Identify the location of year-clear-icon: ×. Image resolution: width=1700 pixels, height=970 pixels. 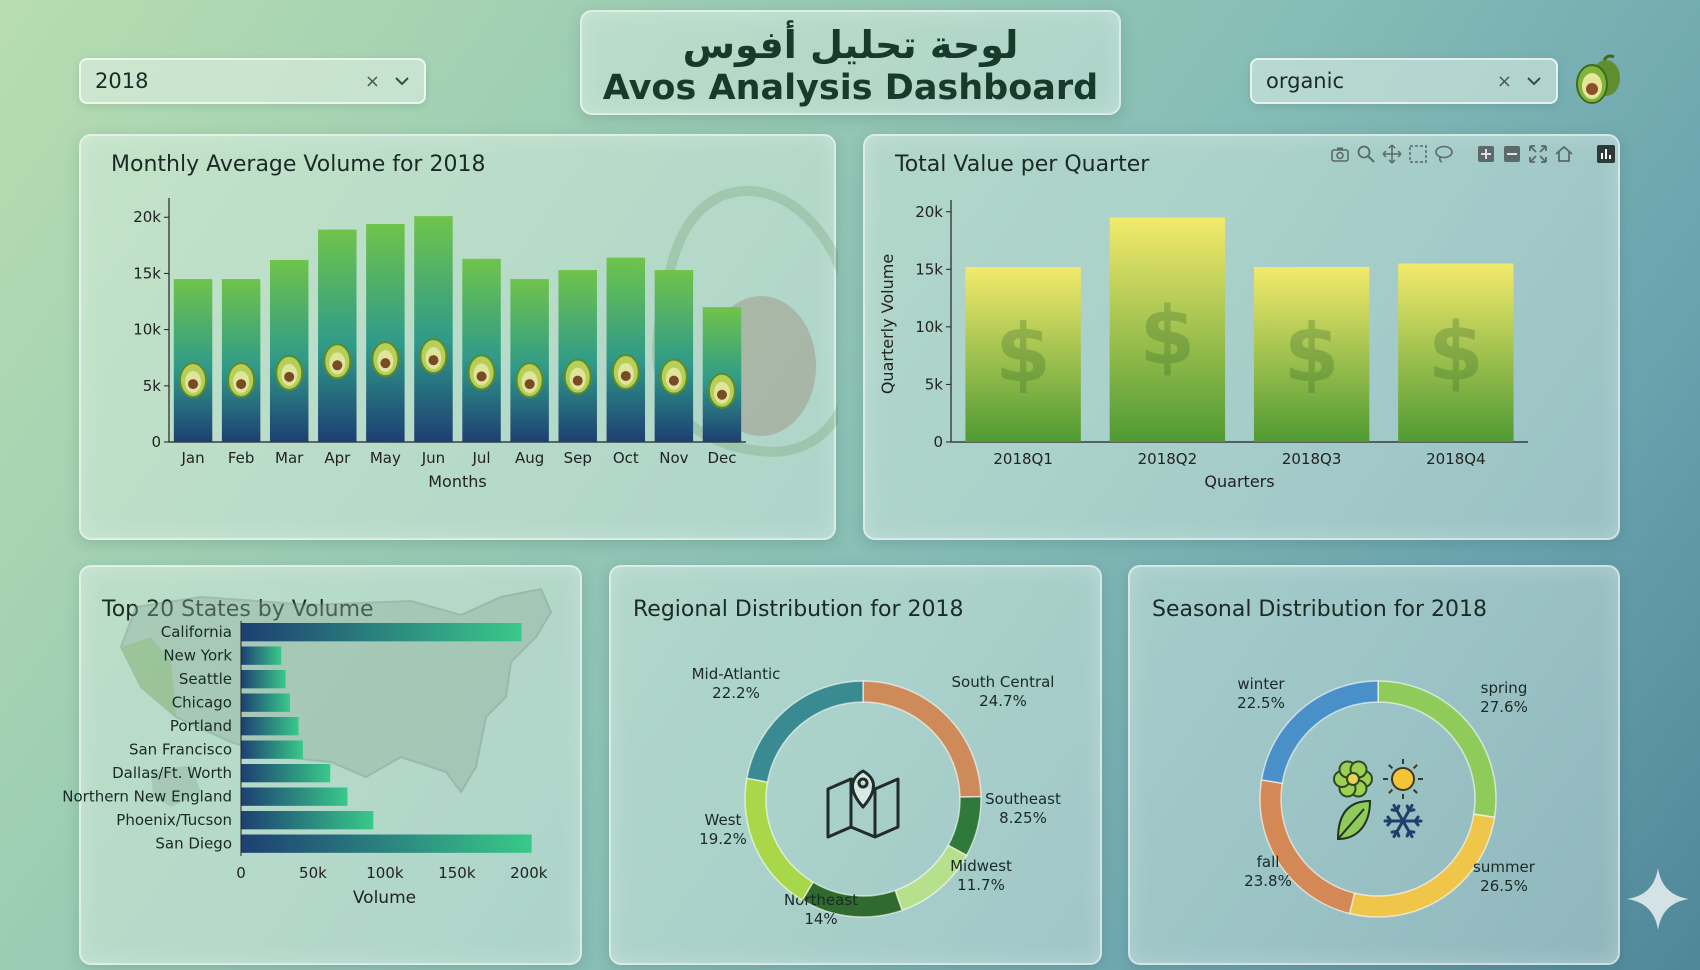
(372, 81).